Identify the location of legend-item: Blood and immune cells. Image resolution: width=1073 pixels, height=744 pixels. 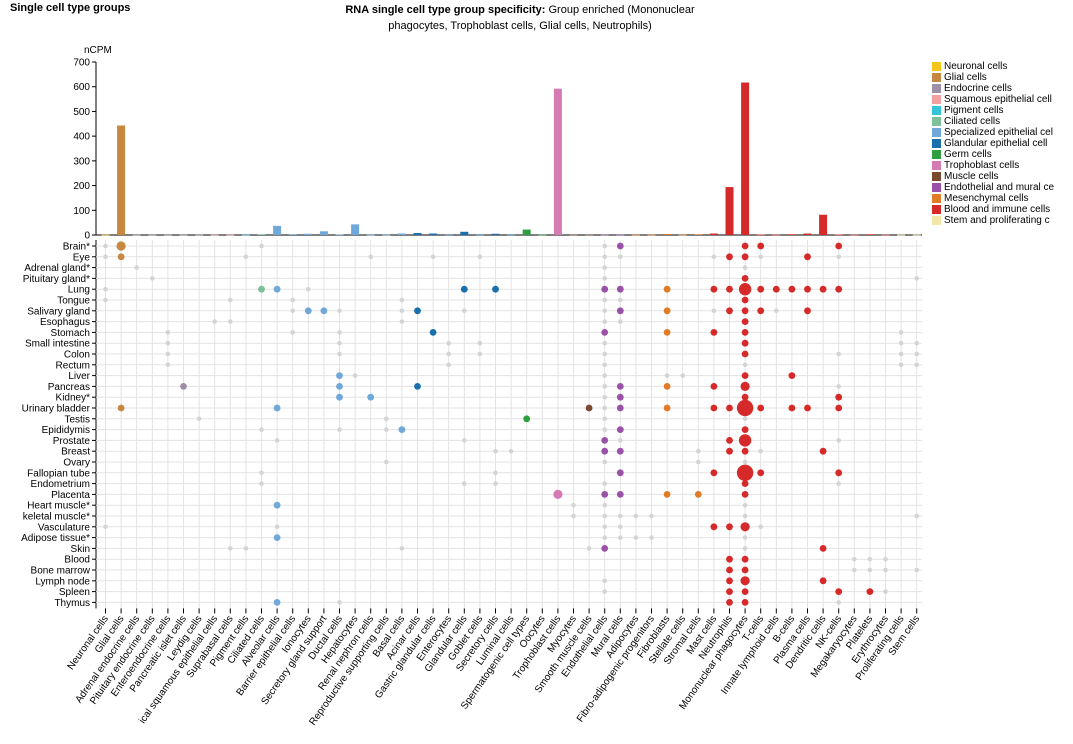
(993, 209).